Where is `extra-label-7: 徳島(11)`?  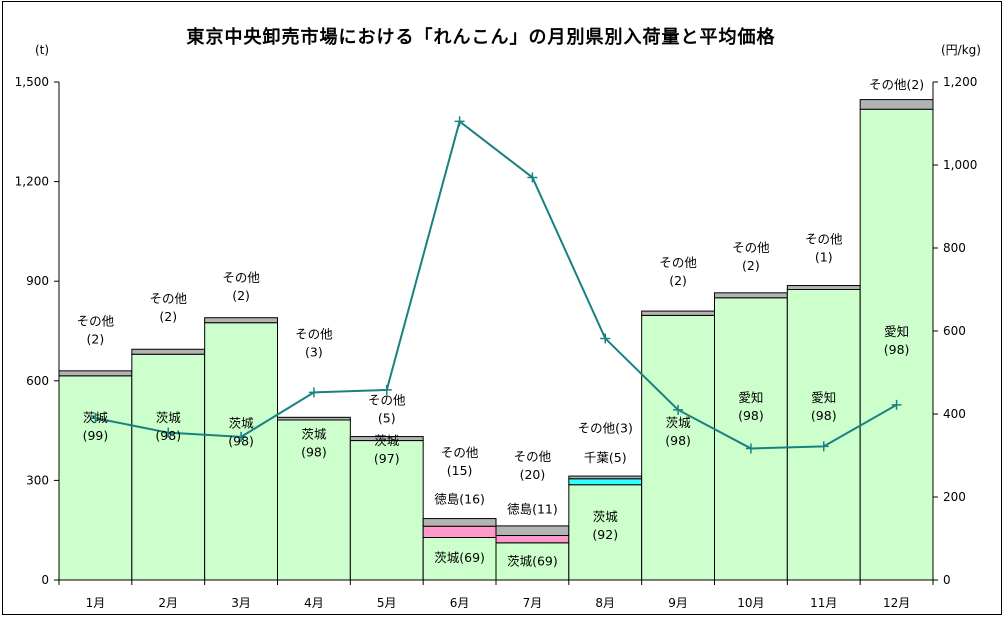 extra-label-7: 徳島(11) is located at coordinates (532, 509).